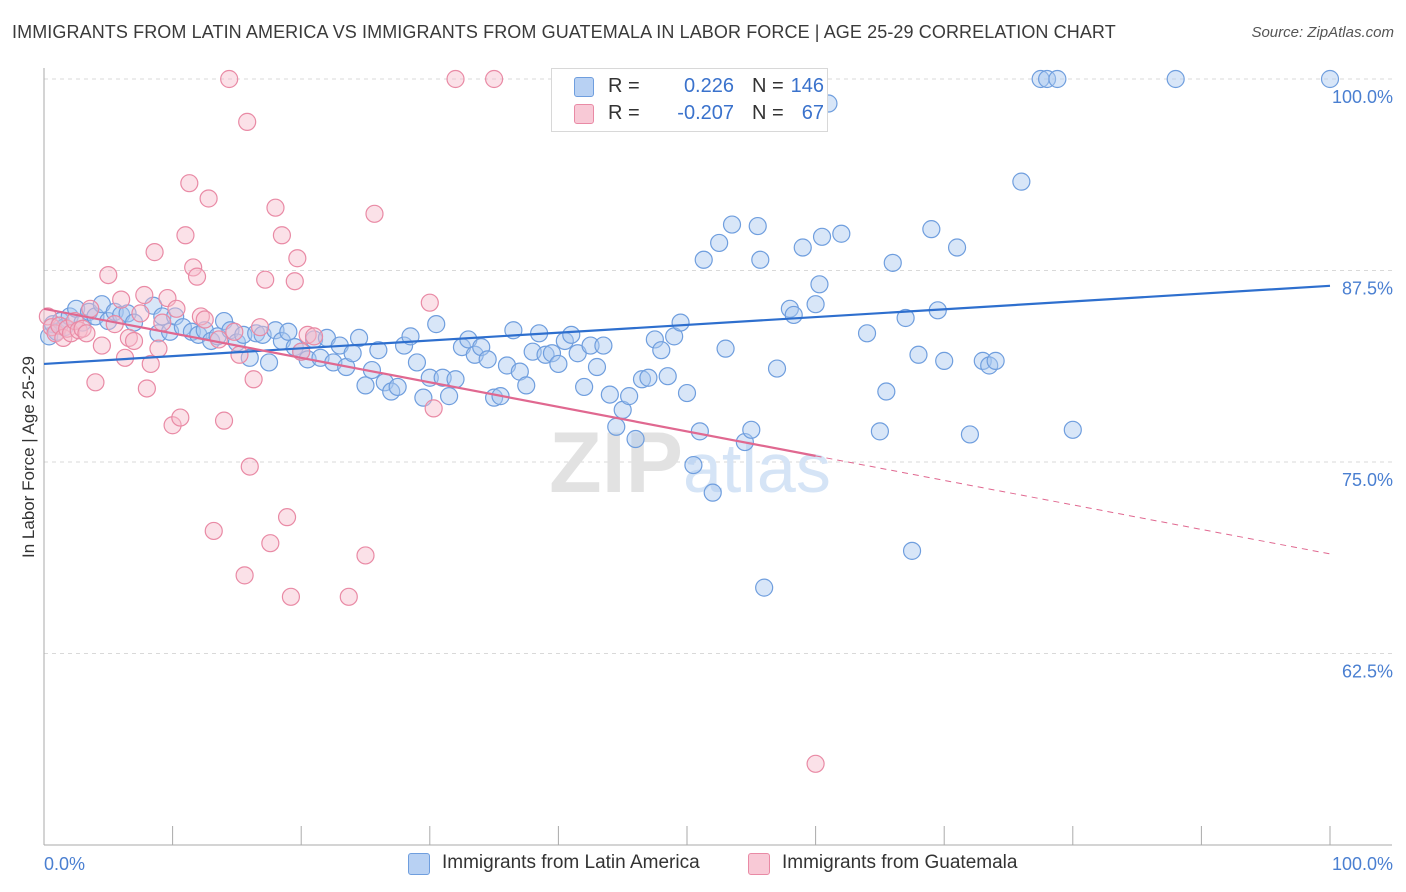 The image size is (1406, 892). What do you see at coordinates (807, 86) in the screenshot?
I see `n-value: 146` at bounding box center [807, 86].